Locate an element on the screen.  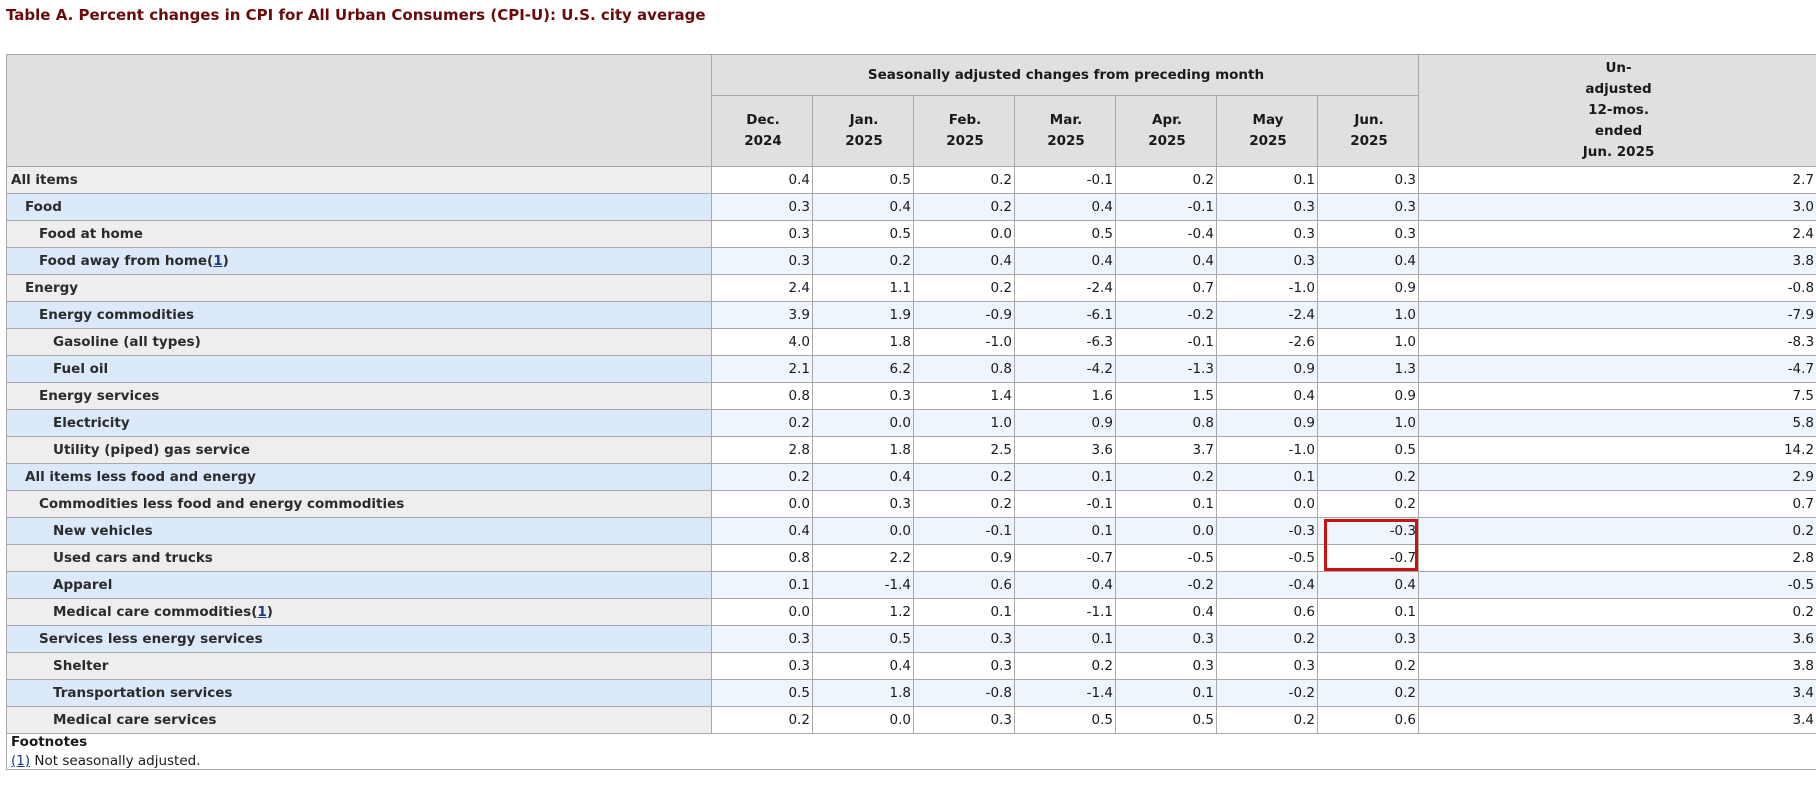
data-cell: 3.6 is located at coordinates (1617, 639).